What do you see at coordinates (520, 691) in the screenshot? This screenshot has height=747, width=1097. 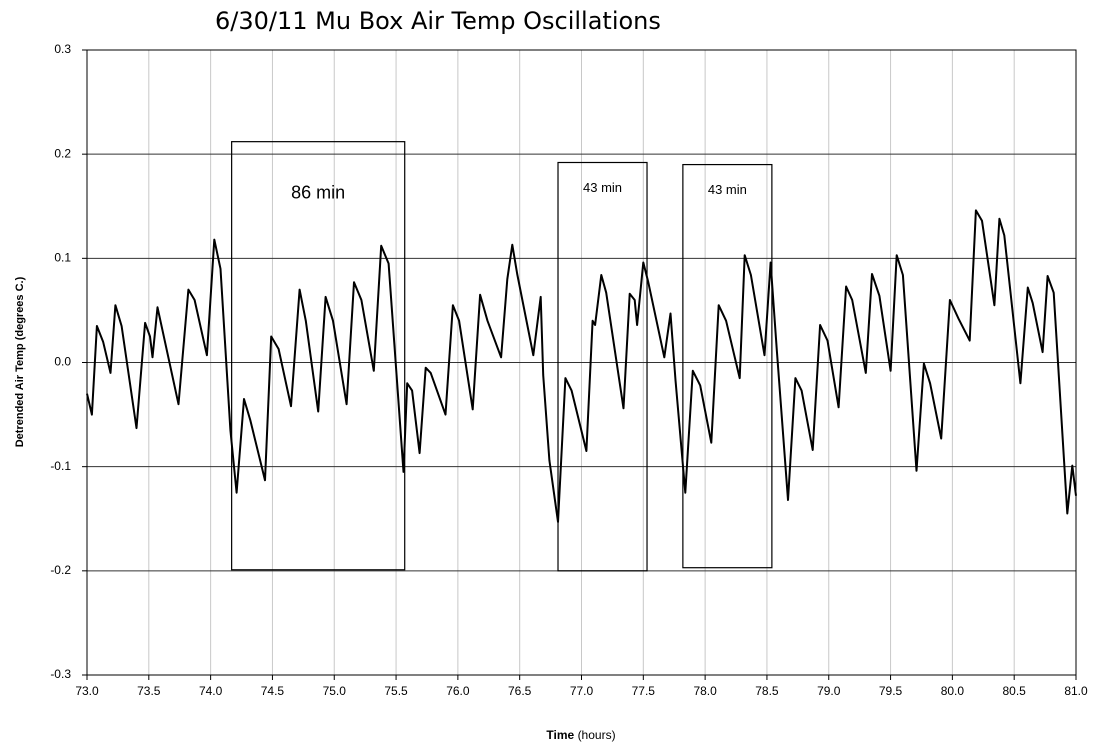 I see `x-tick-label: 76.5` at bounding box center [520, 691].